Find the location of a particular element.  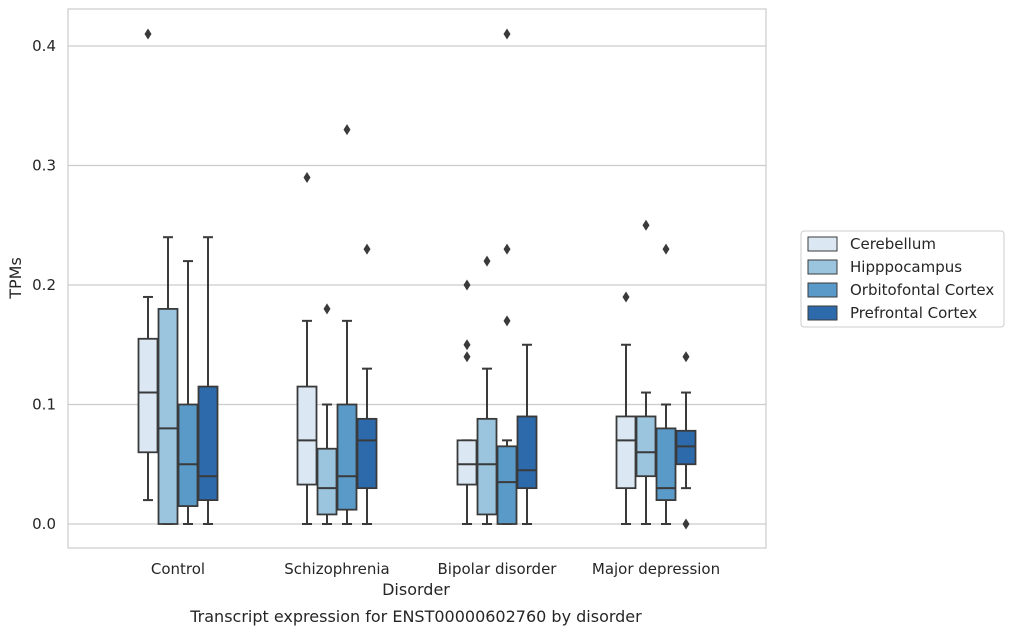

y-tick-label: 0.0 is located at coordinates (44, 524).